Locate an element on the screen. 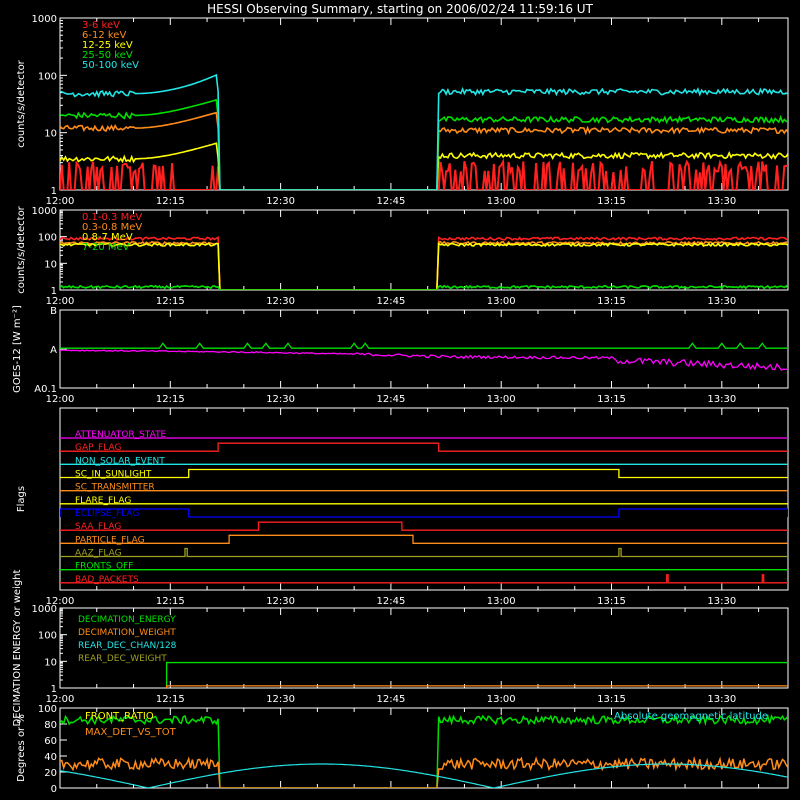 This screenshot has width=800, height=800. legend-entry: 3-6 keV is located at coordinates (101, 25).